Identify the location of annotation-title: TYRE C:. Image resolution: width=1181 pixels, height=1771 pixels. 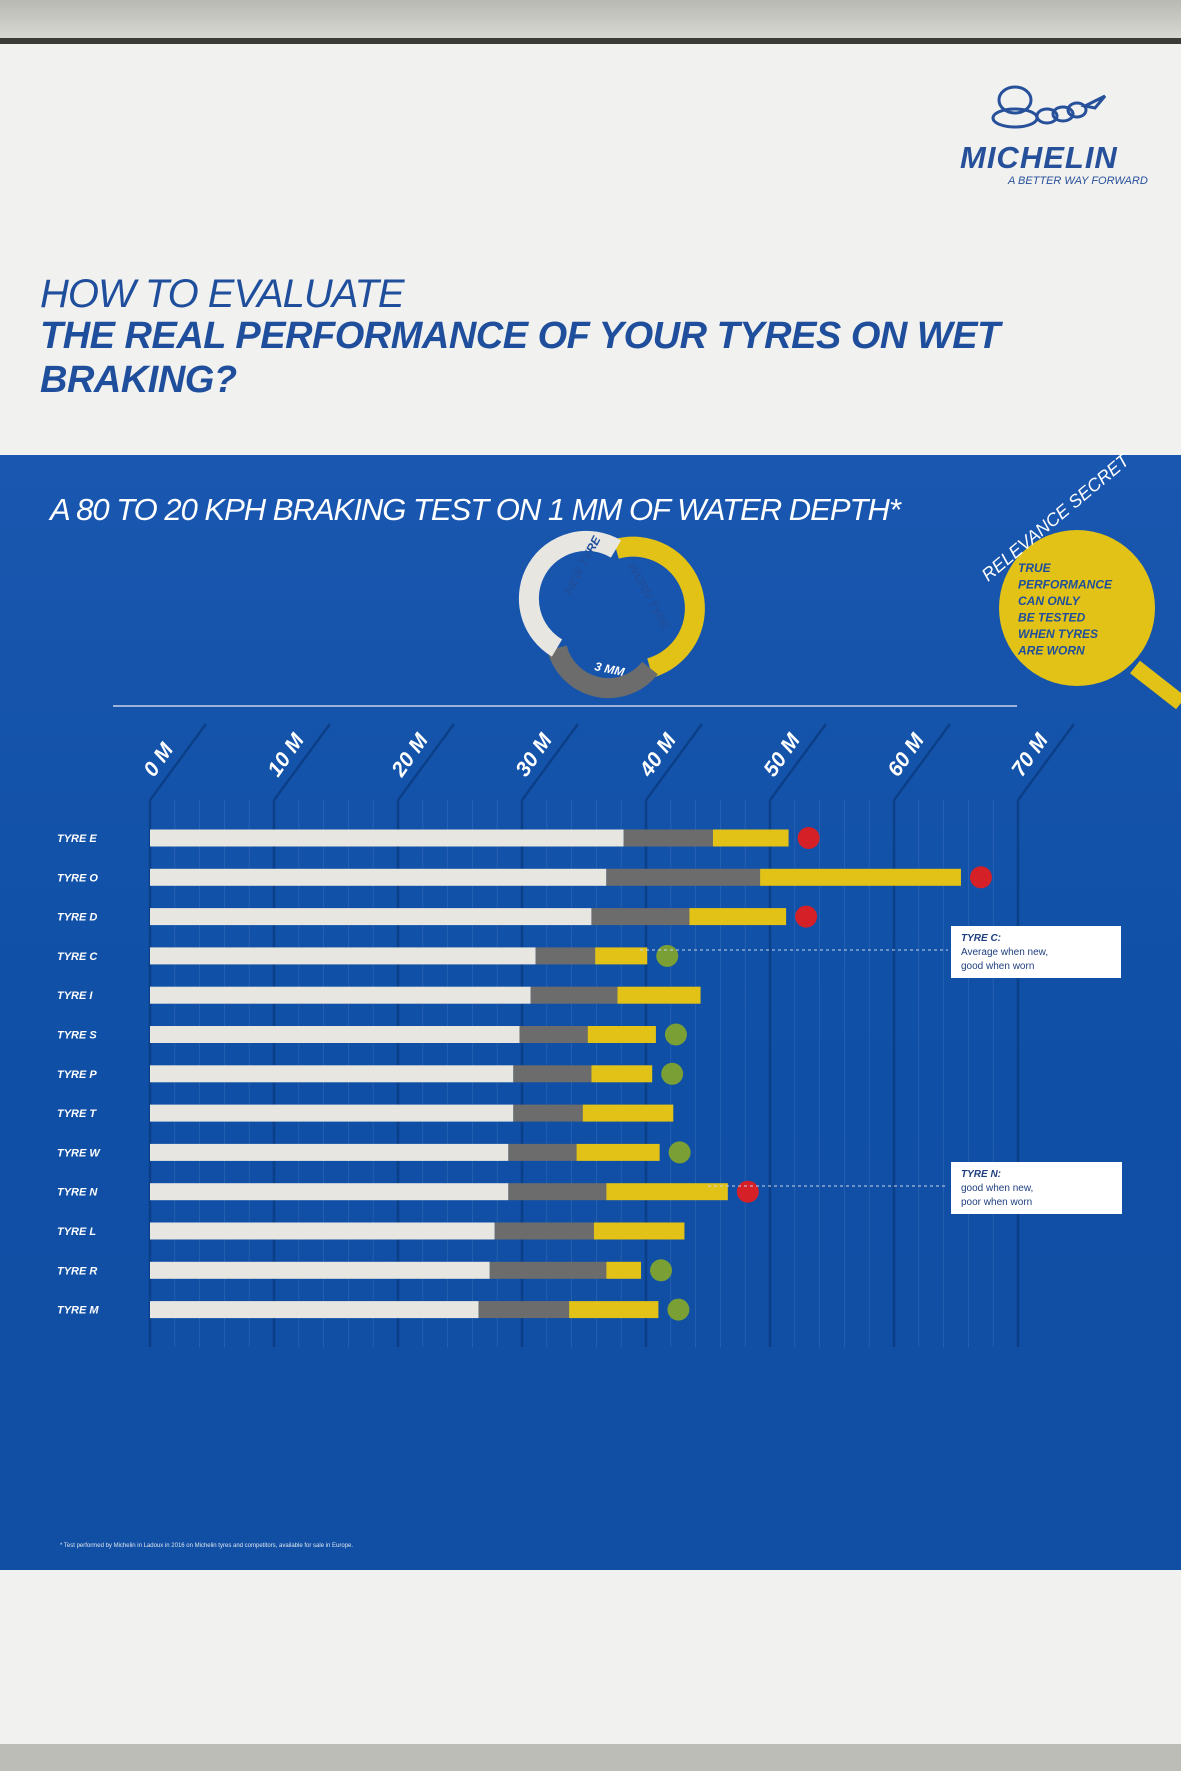
(981, 938).